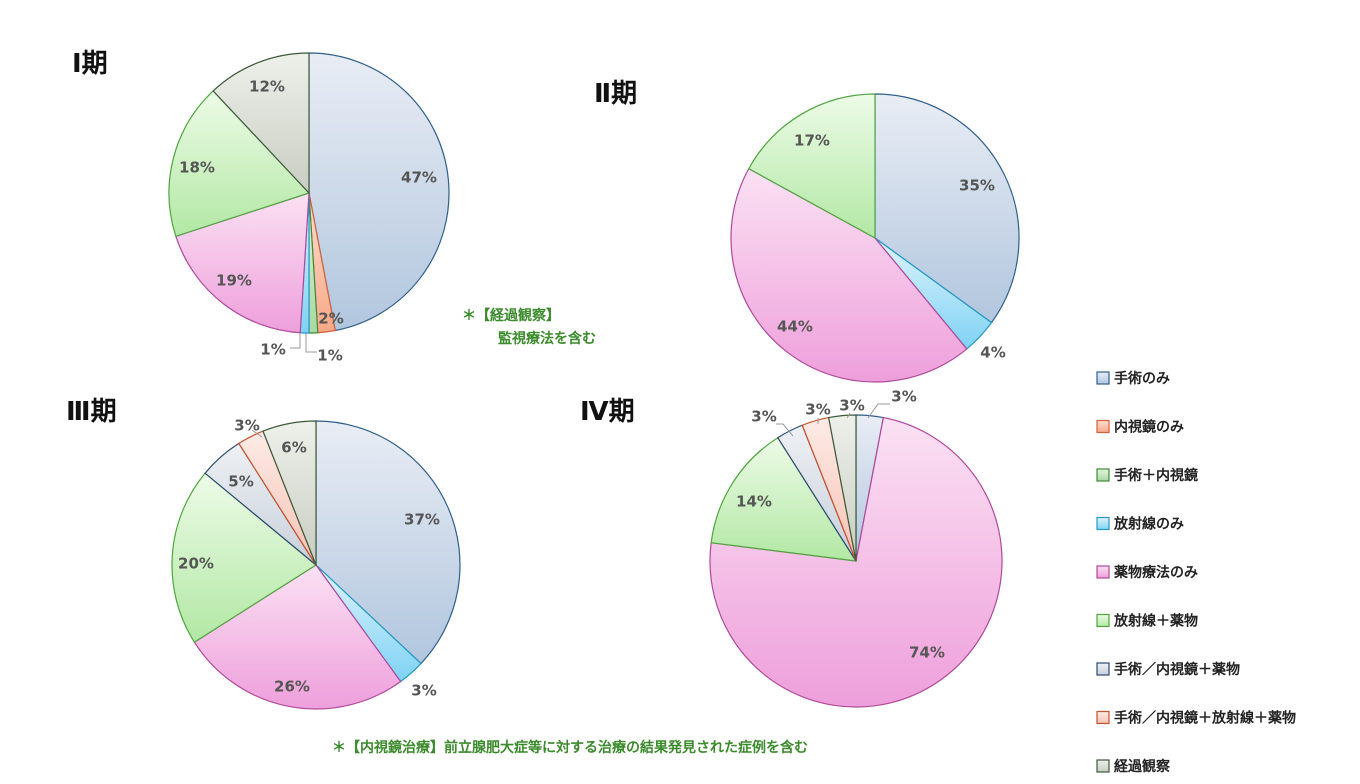 The height and width of the screenshot is (784, 1360). What do you see at coordinates (1149, 427) in the screenshot?
I see `legend-label: 内視鏡のみ` at bounding box center [1149, 427].